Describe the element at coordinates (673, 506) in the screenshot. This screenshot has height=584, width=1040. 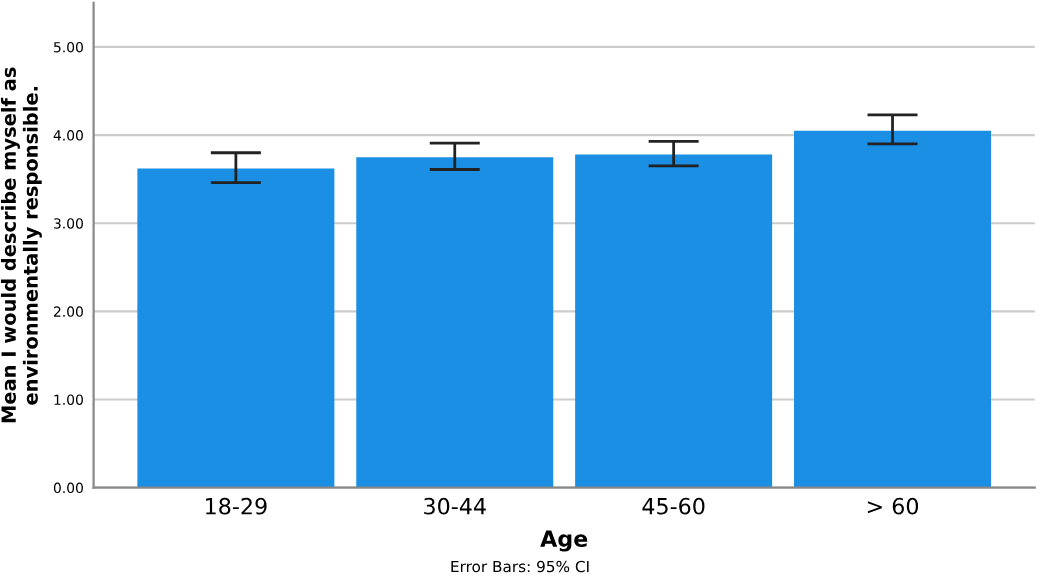
I see `x-tick-label: 45-60` at that location.